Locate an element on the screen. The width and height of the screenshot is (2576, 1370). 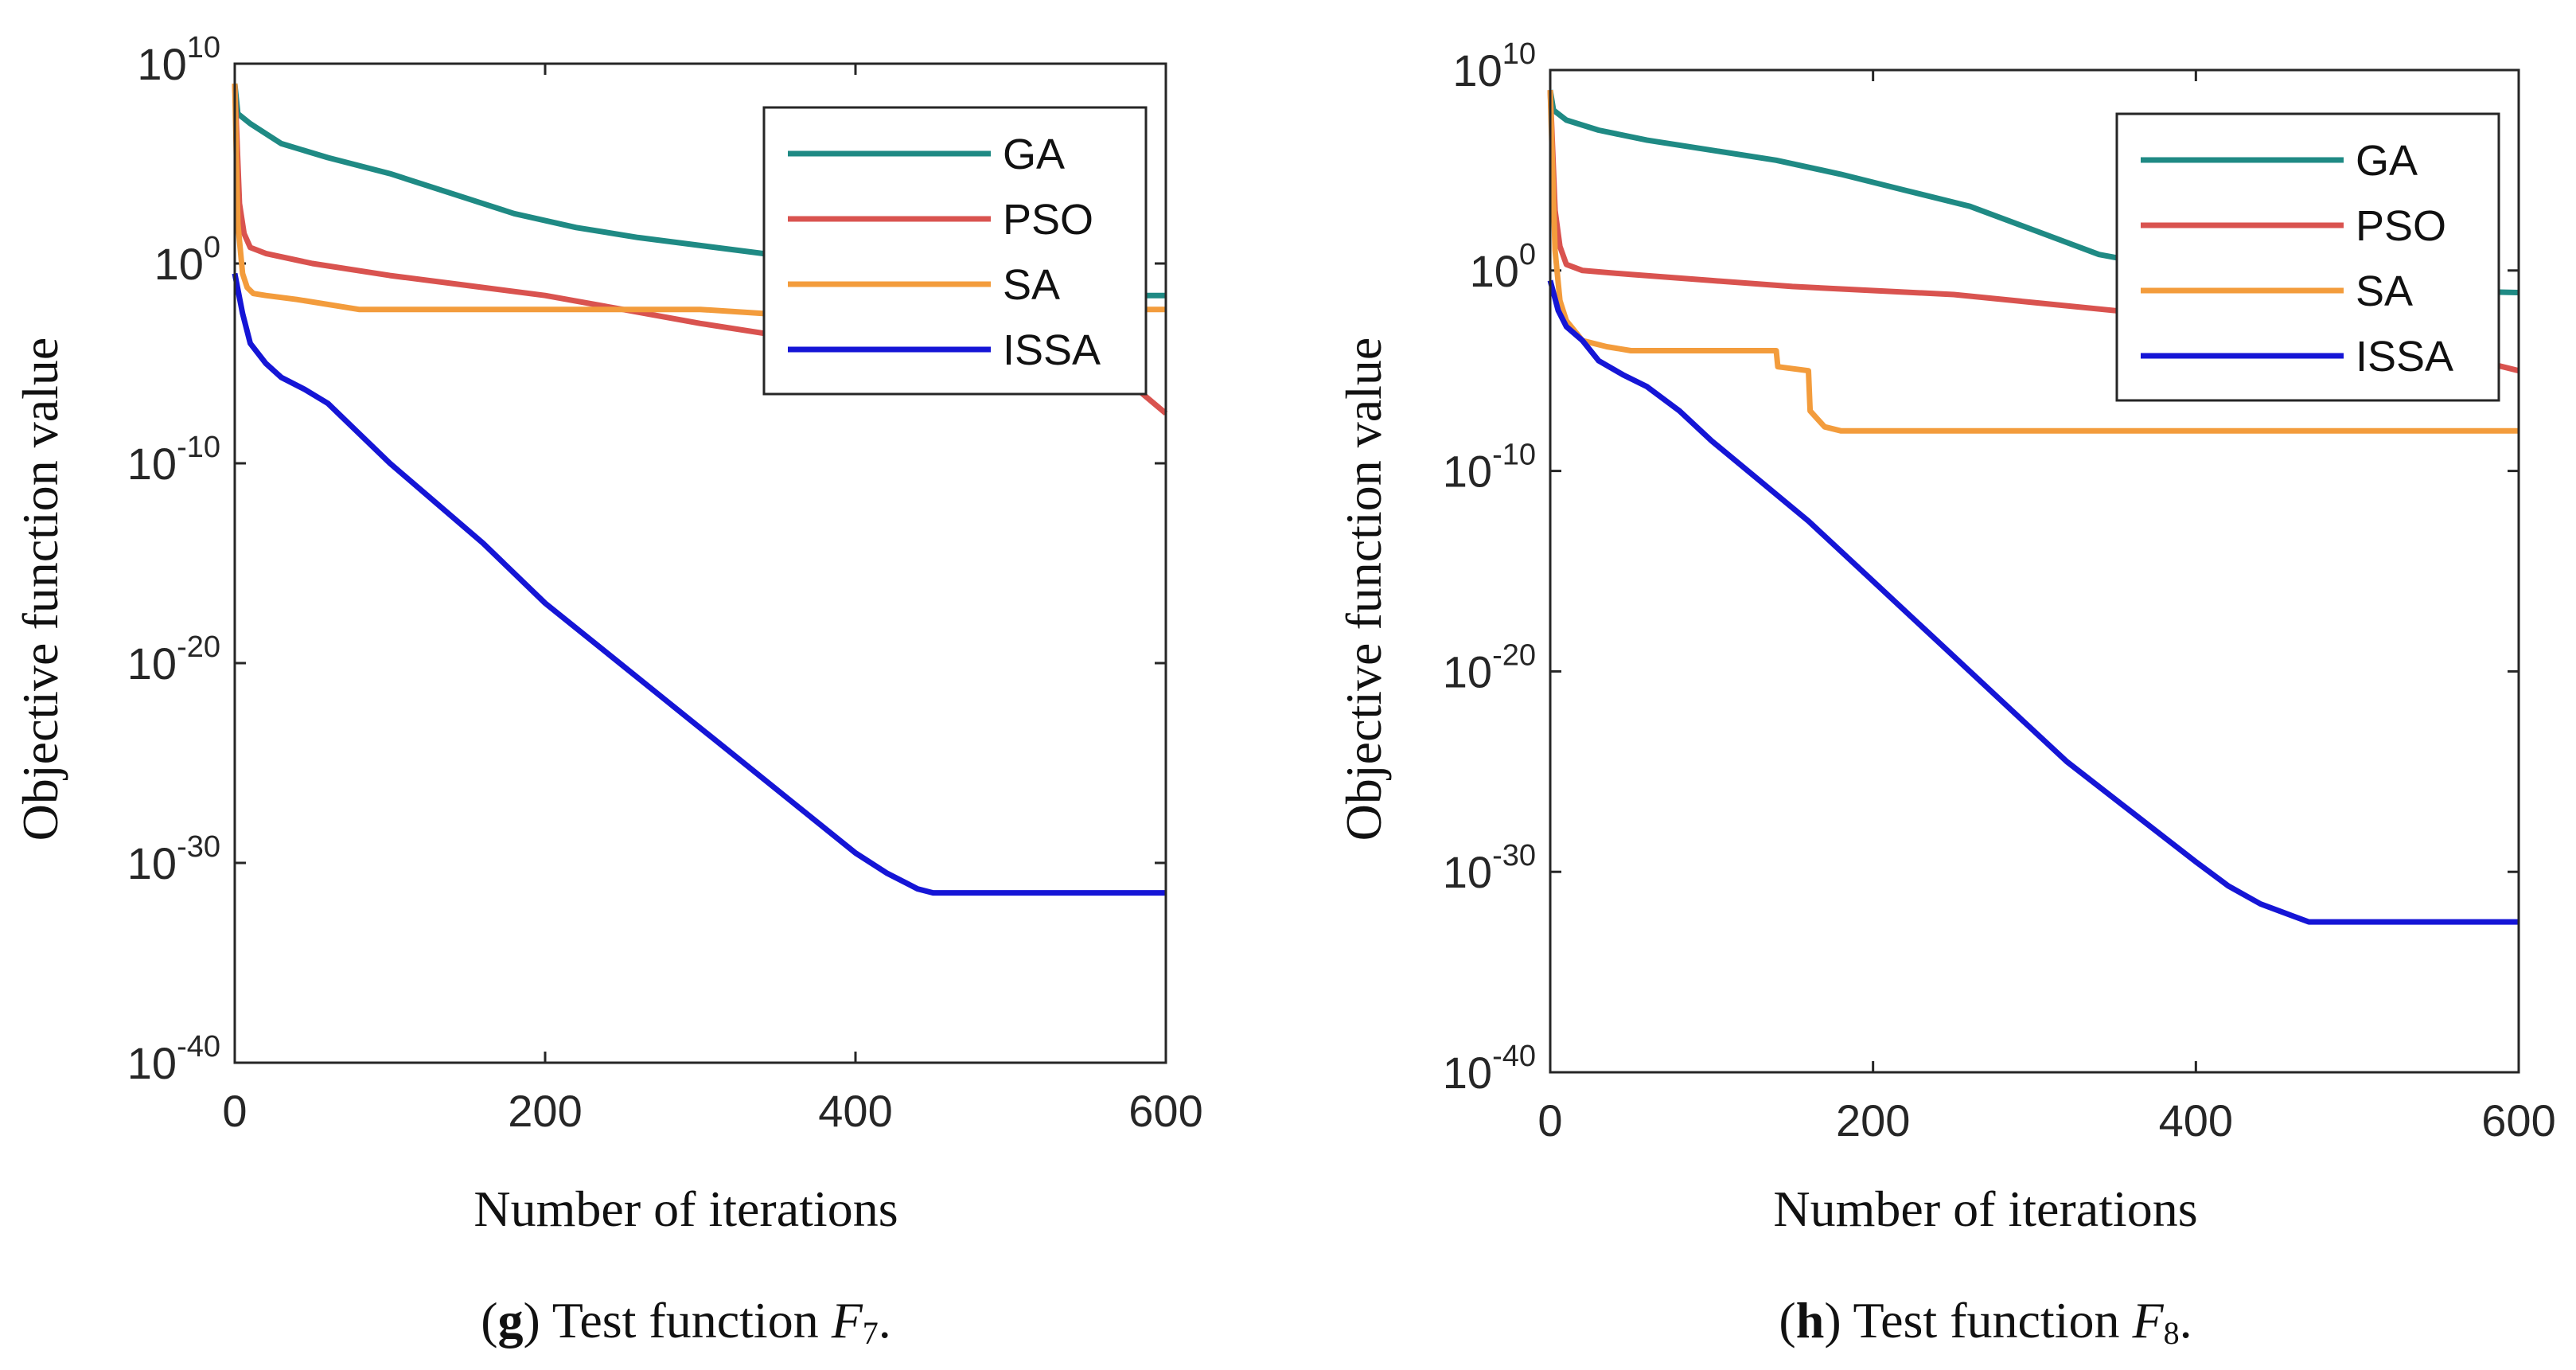
series-line-sa is located at coordinates (2033, 262).